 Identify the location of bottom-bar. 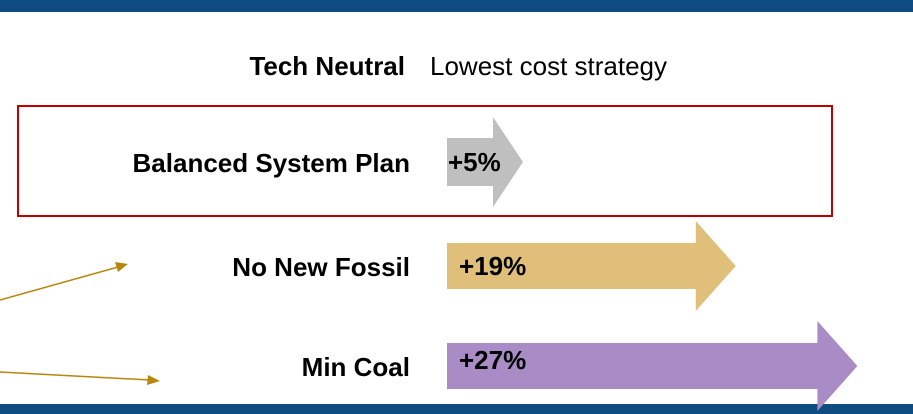
(456, 409).